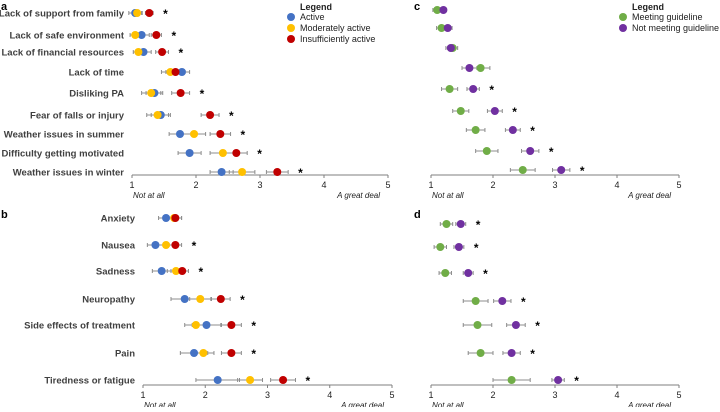  What do you see at coordinates (115, 272) in the screenshot?
I see `category-label: Sadness` at bounding box center [115, 272].